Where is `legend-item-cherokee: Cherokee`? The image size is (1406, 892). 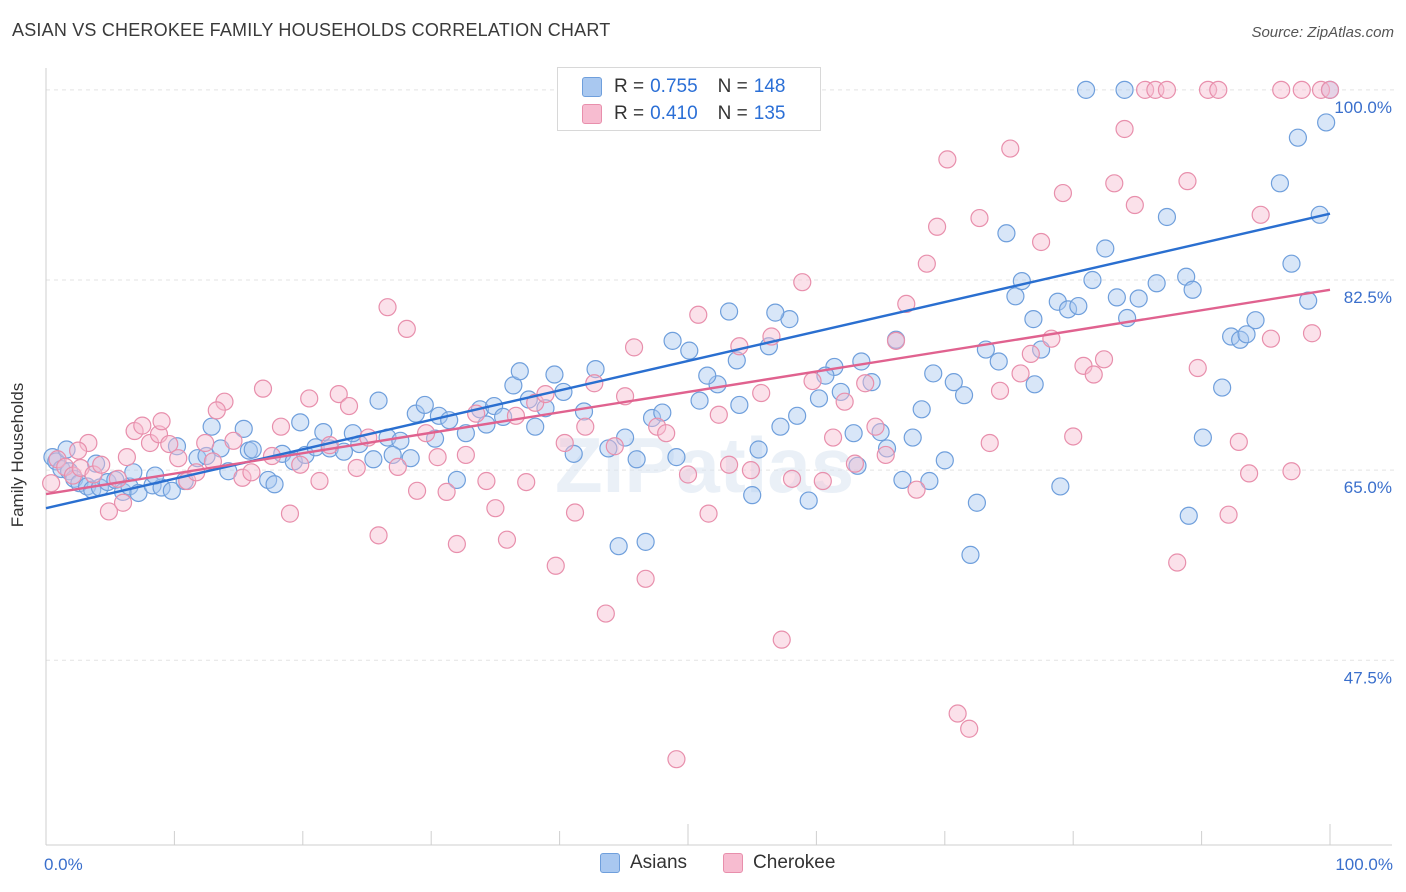
legend-item-cherokee: Cherokee is located at coordinates (779, 863).